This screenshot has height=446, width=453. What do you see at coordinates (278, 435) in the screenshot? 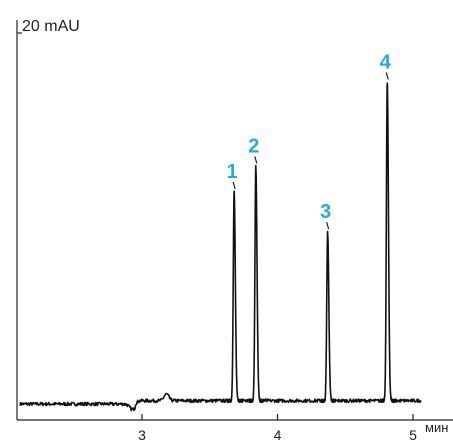
I see `x-tick-label-4: 4` at bounding box center [278, 435].